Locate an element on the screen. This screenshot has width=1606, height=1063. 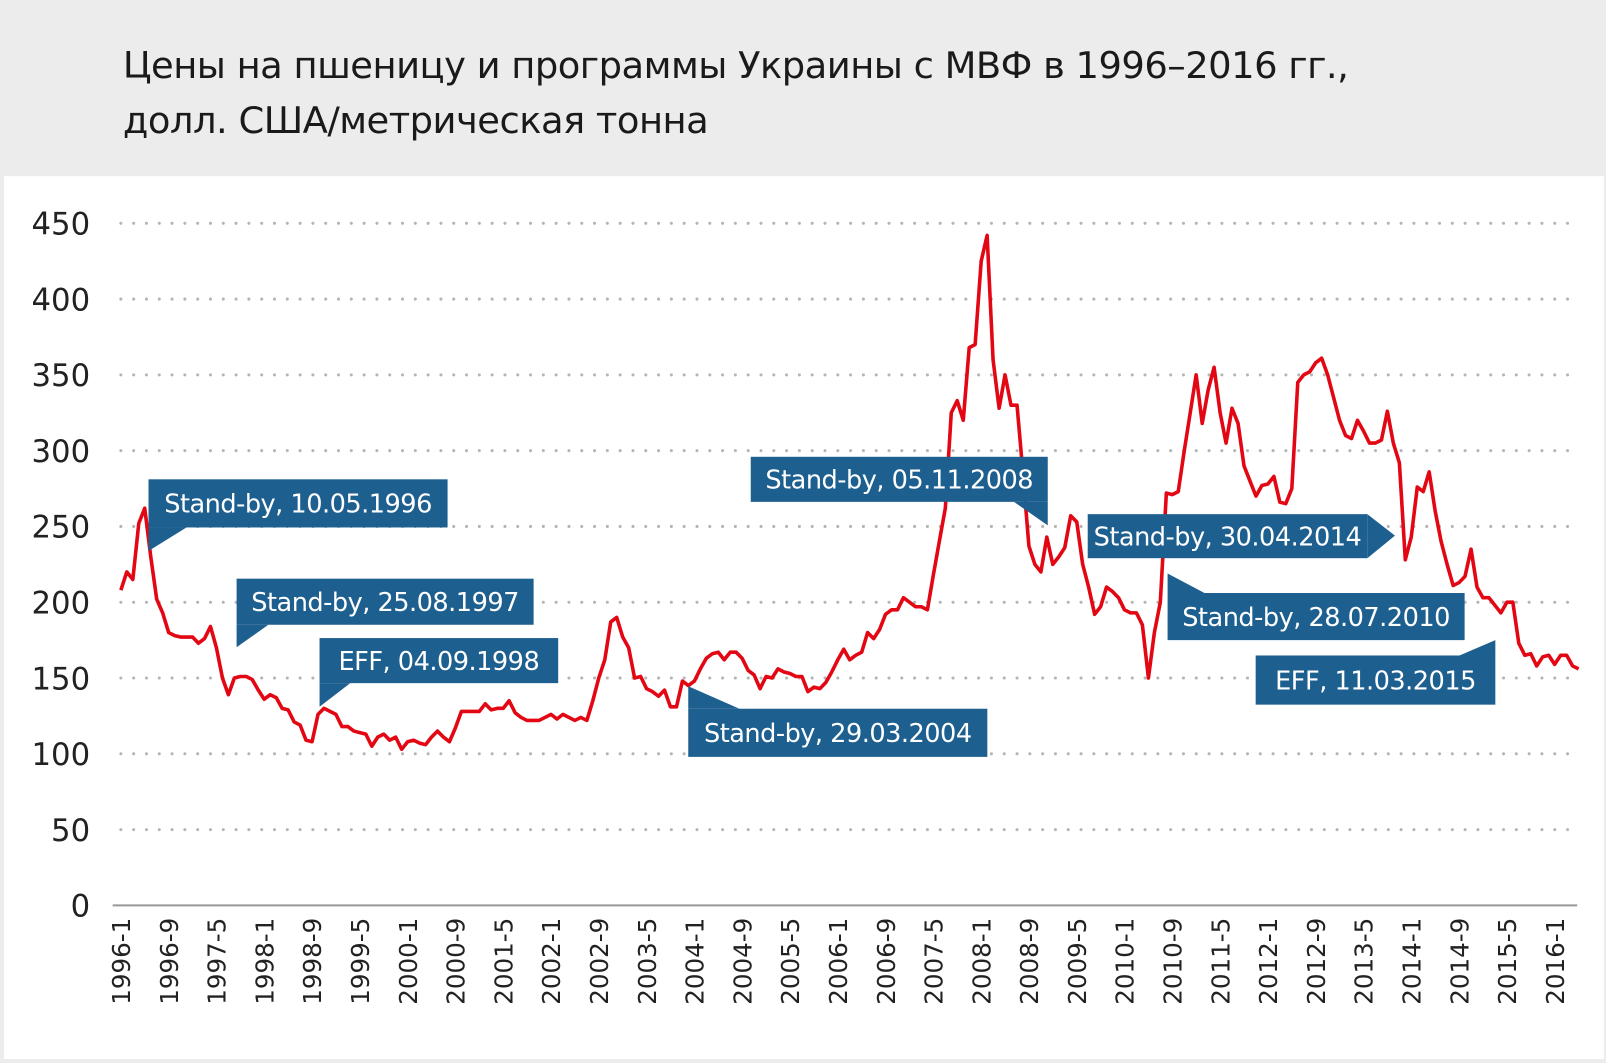
x-tick-label: 2008-9 is located at coordinates (1029, 961).